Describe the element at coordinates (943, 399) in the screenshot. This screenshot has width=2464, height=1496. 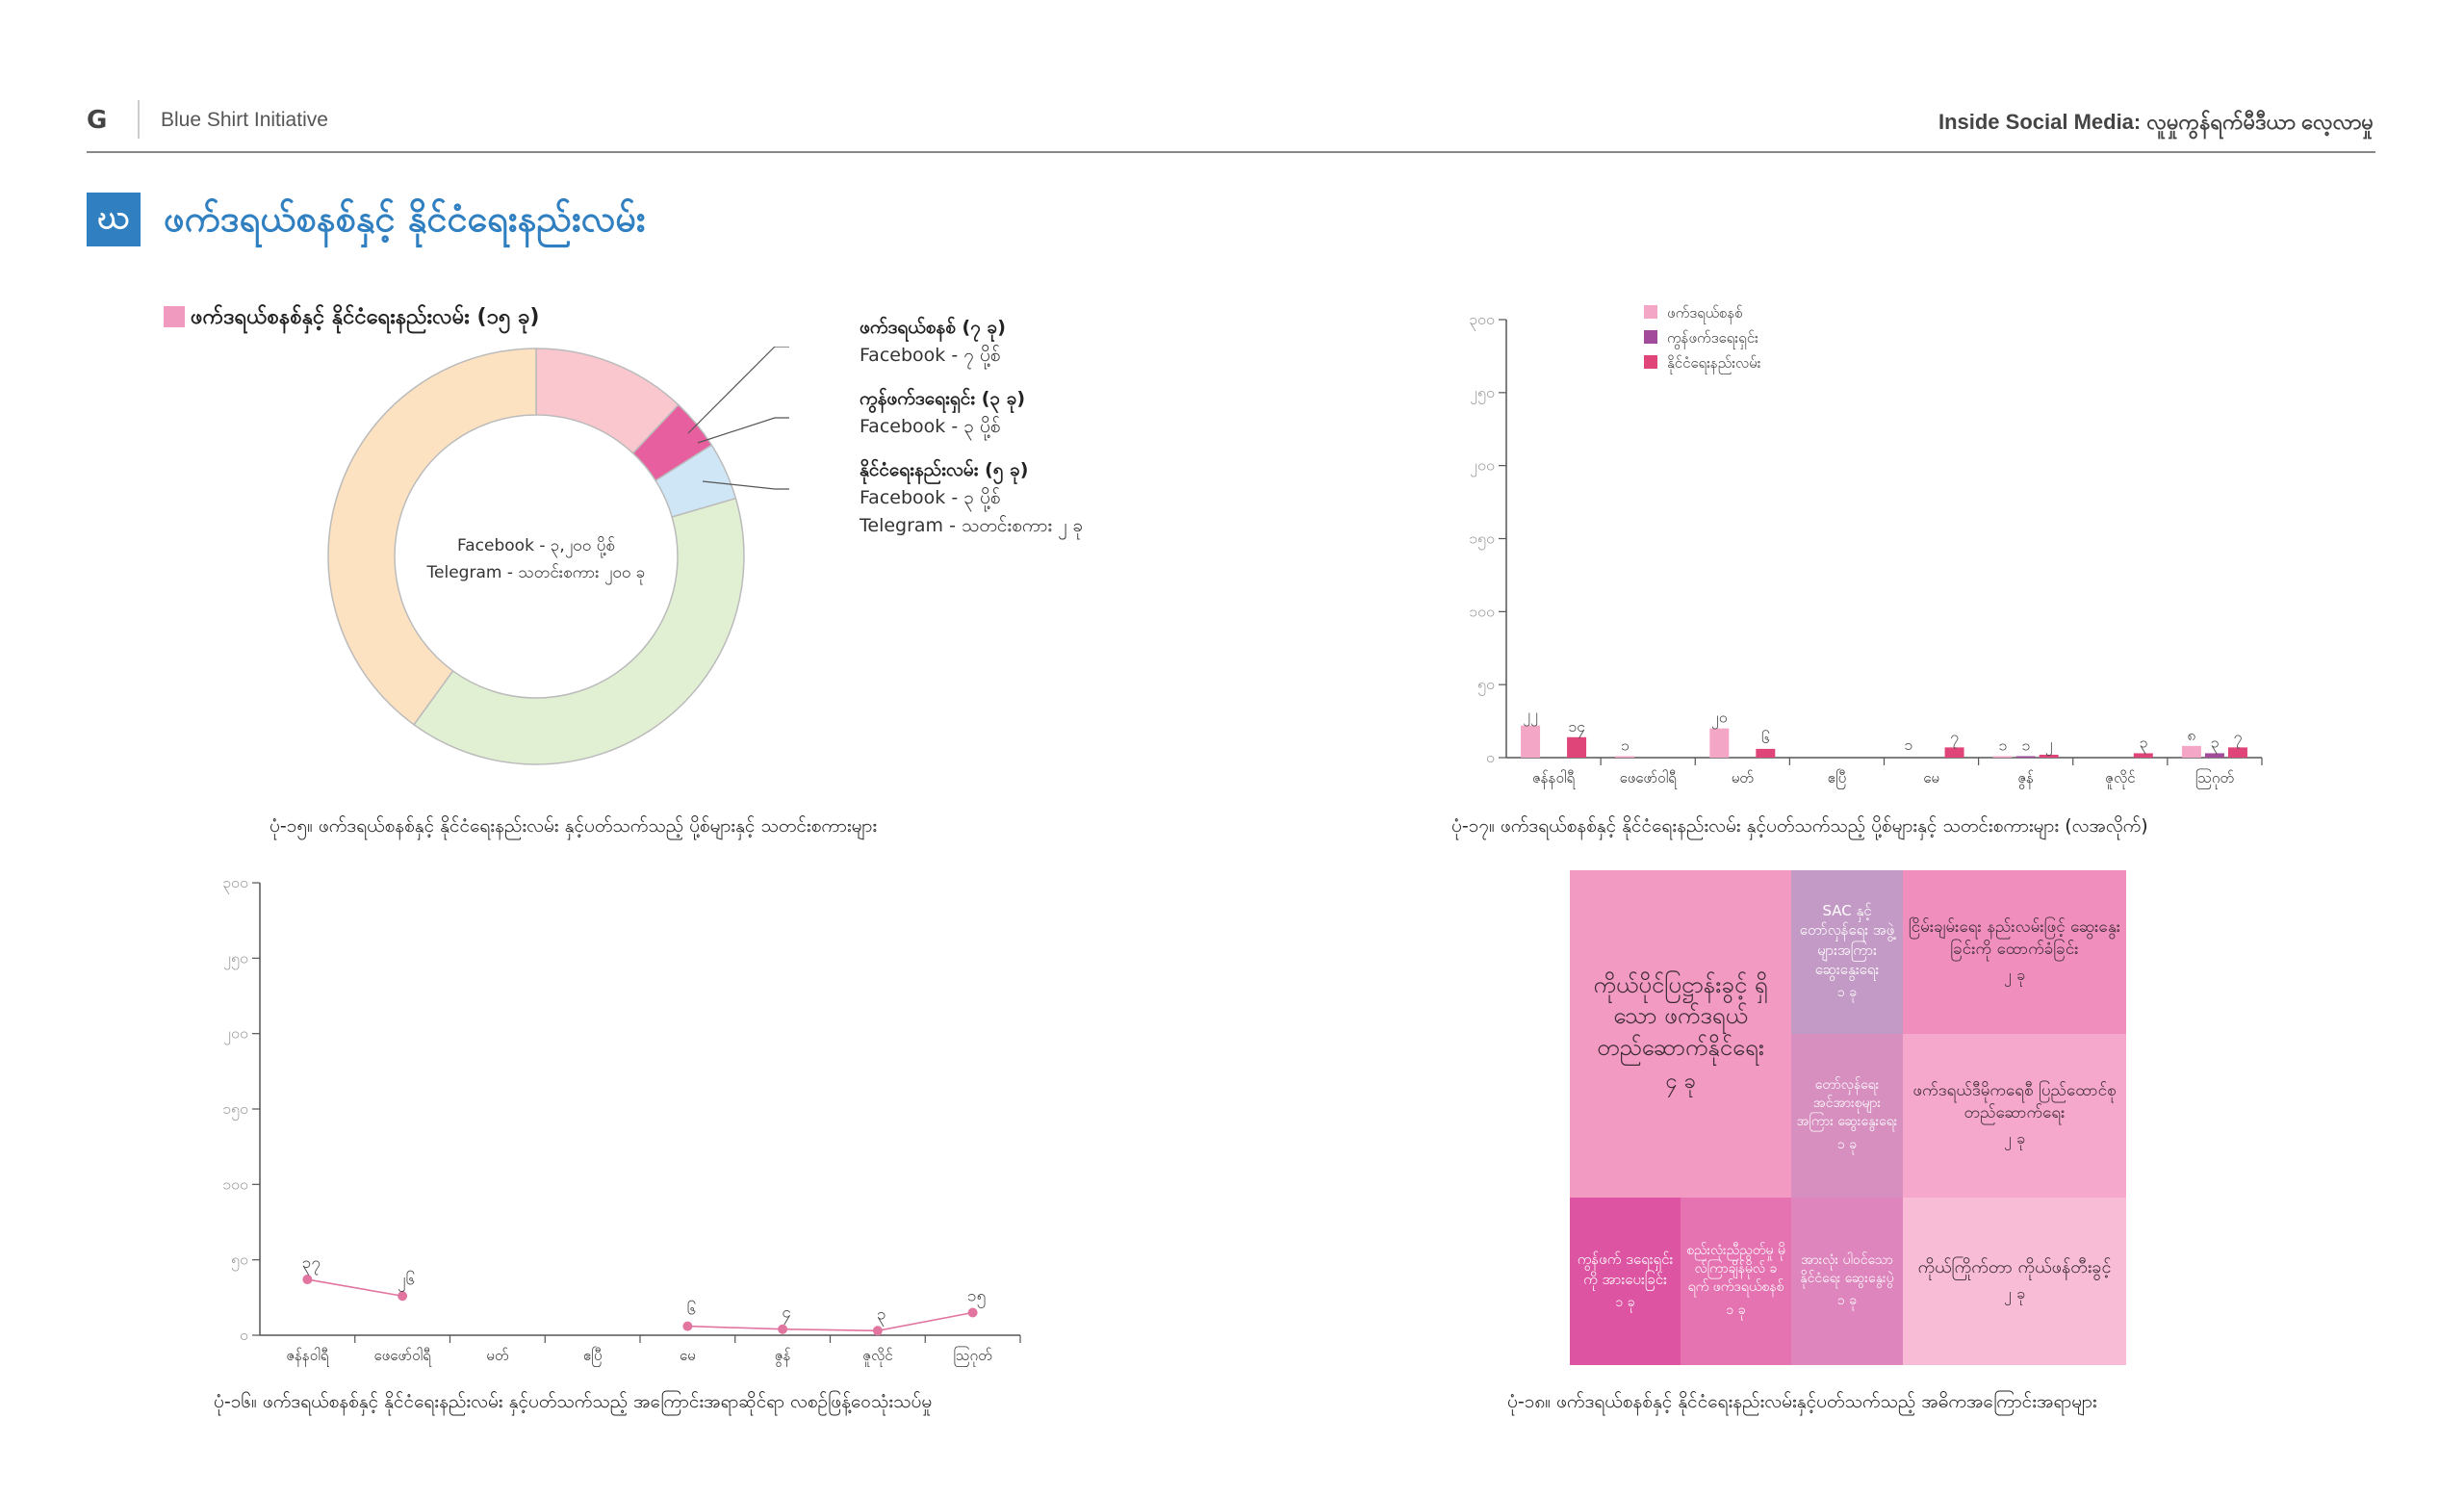
I see `callout-confederation-title: ကွန်ဖက်ဒရေးရှင်း (၃ ခု)` at that location.